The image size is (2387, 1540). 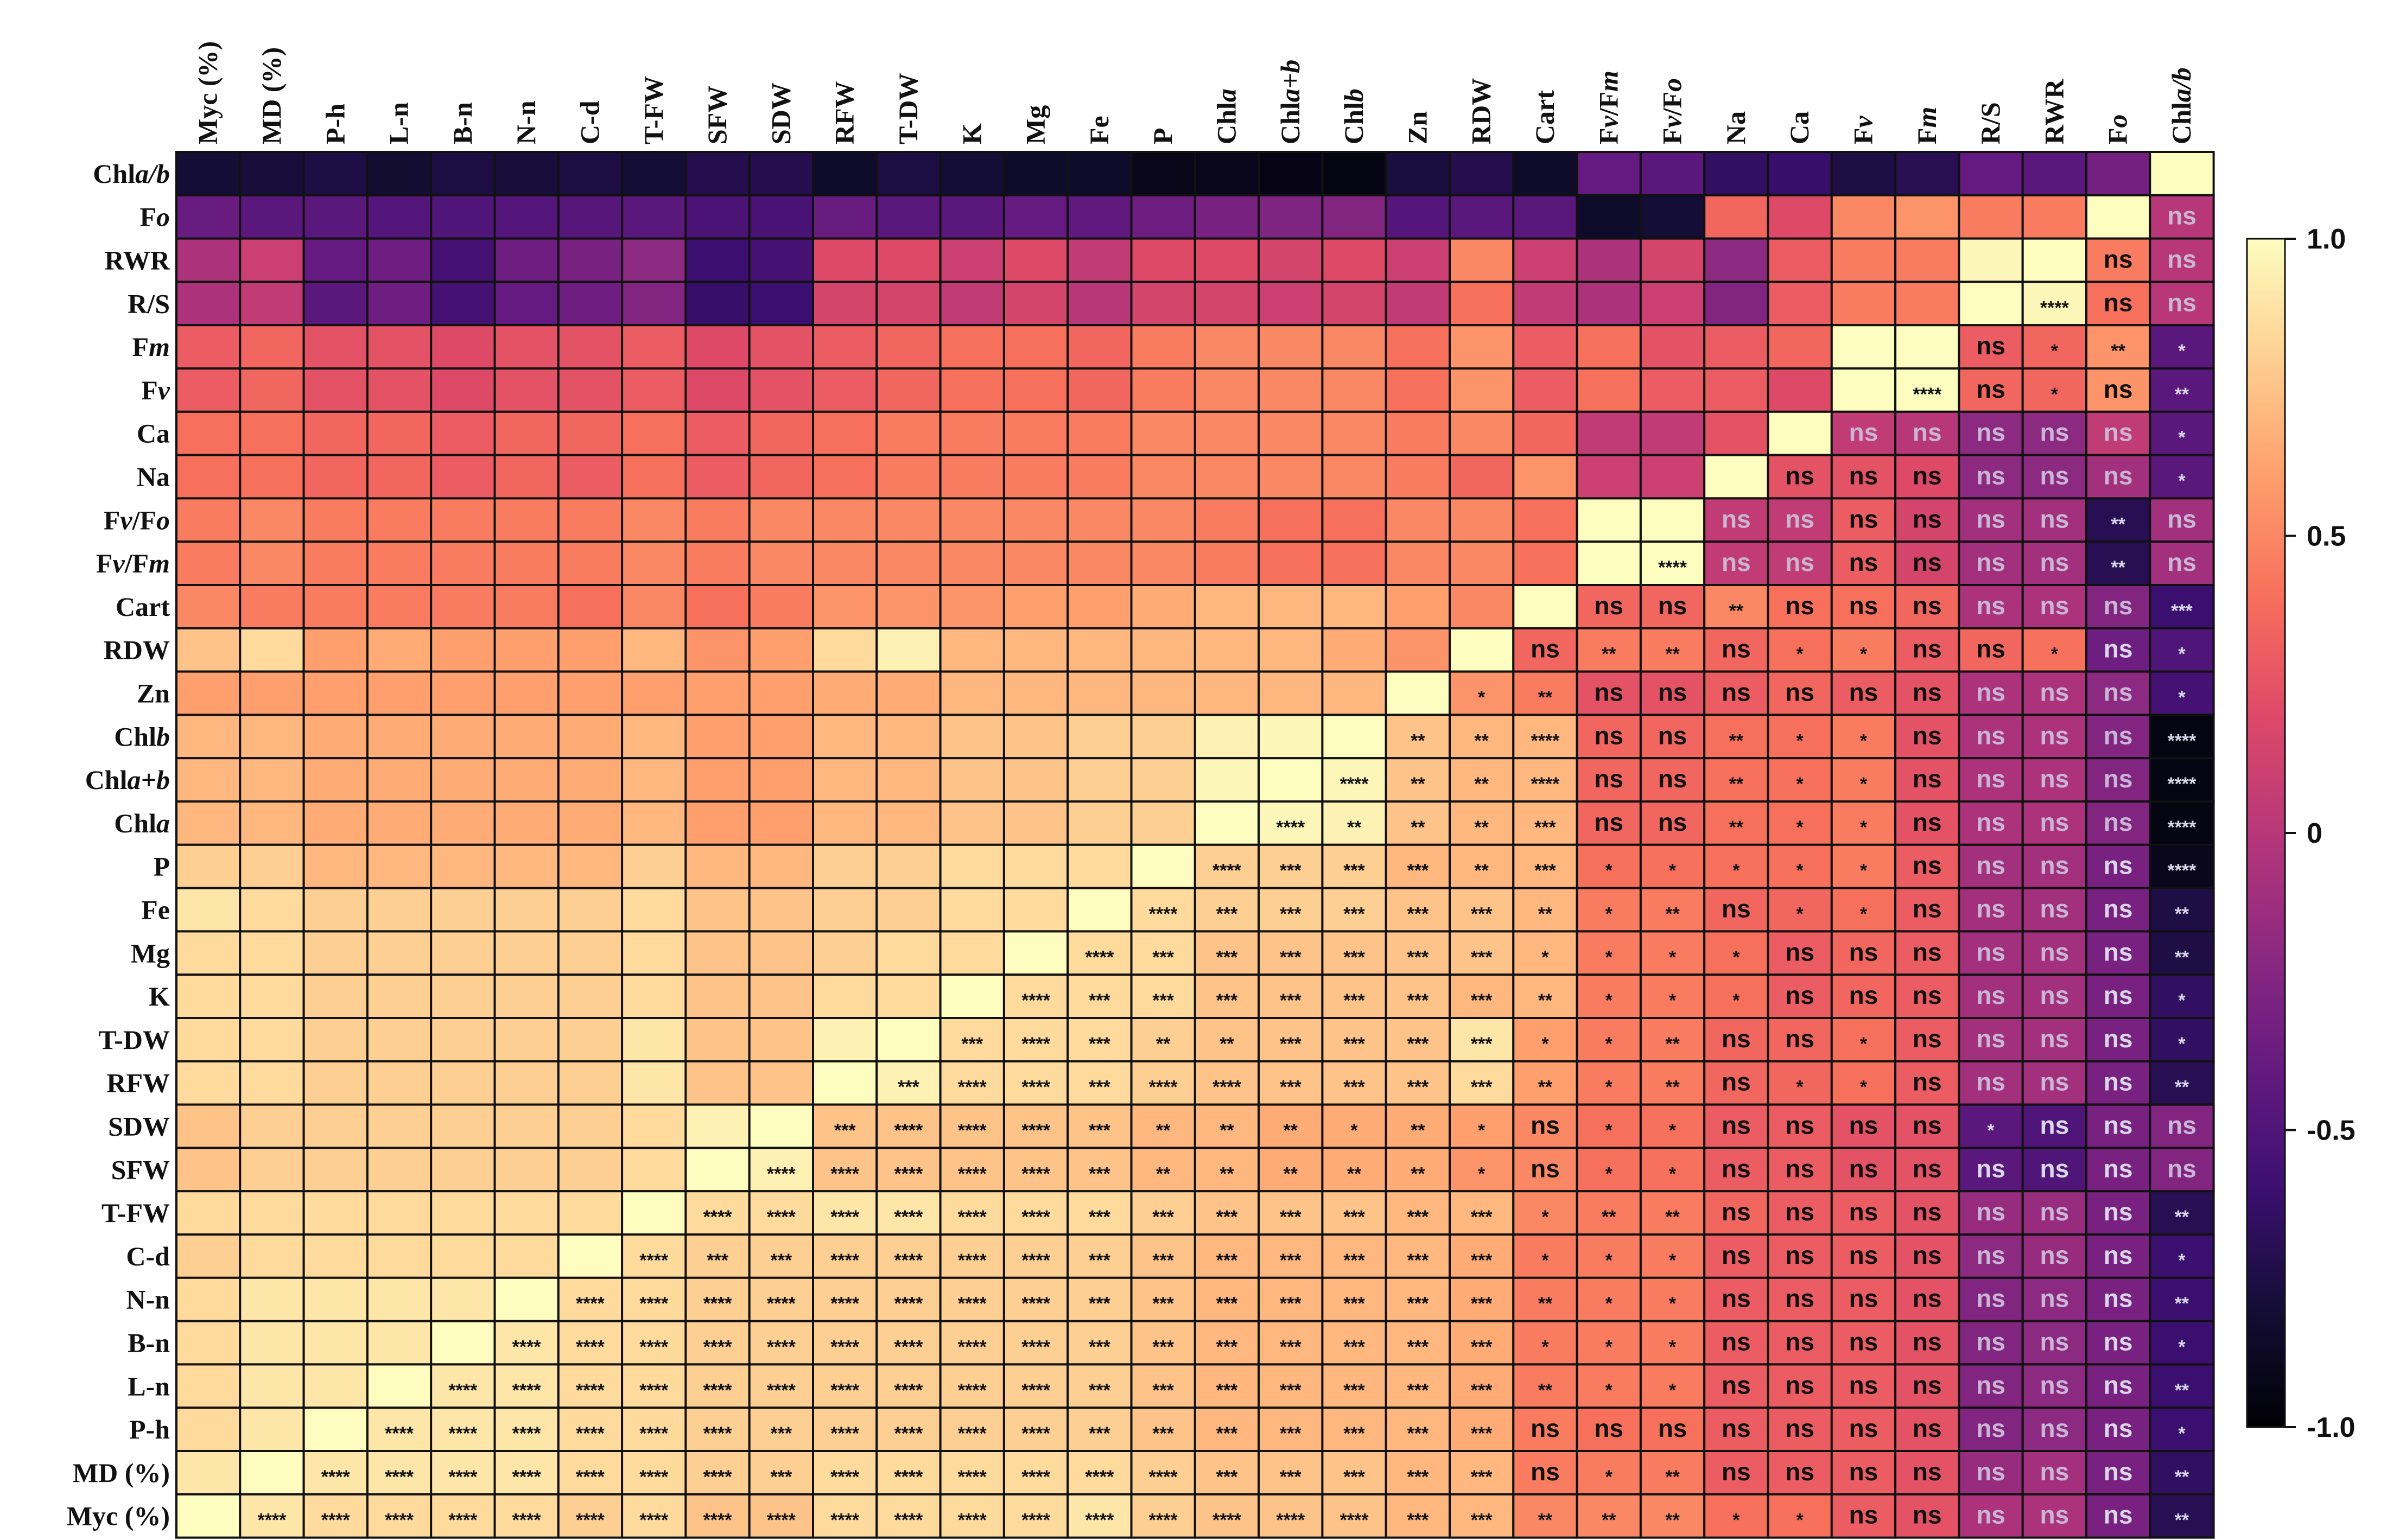 I want to click on x-tick-label: K, so click(x=971, y=133).